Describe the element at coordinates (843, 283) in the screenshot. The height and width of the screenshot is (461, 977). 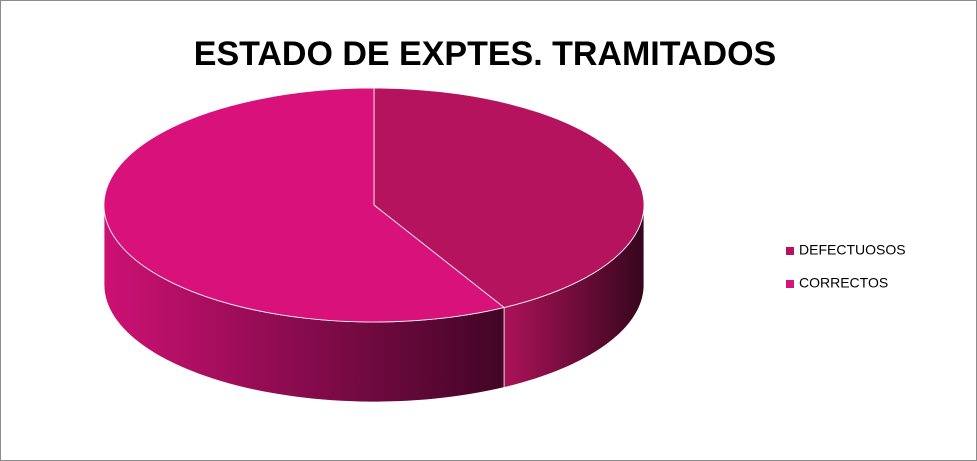
I see `legend-label: CORRECTOS` at that location.